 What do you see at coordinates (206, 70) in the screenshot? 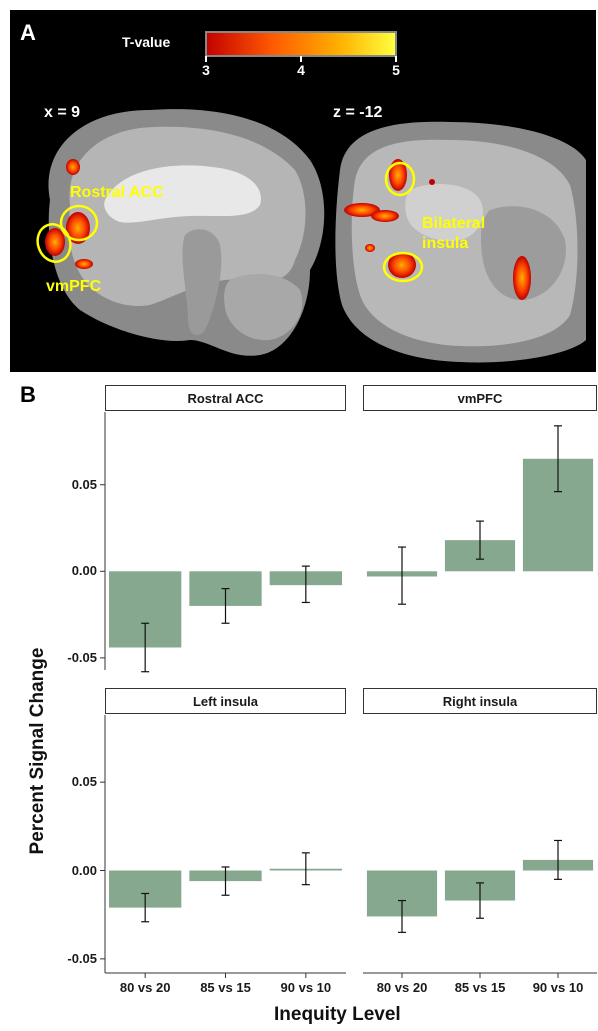
I see `colorbar-tick-3: 3` at bounding box center [206, 70].